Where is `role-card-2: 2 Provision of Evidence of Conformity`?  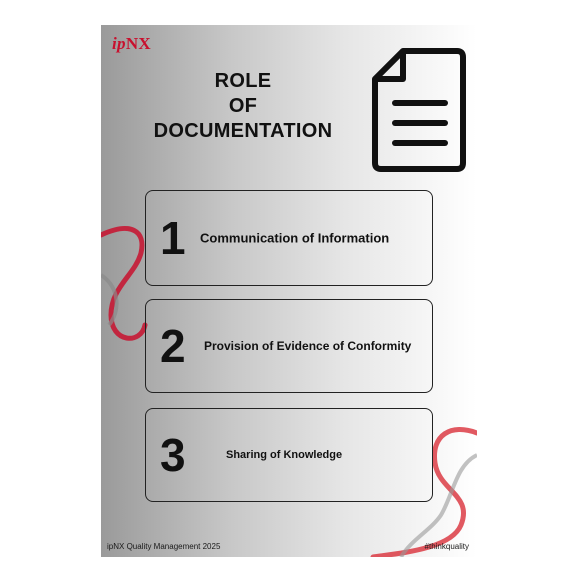
role-card-2: 2 Provision of Evidence of Conformity is located at coordinates (289, 346).